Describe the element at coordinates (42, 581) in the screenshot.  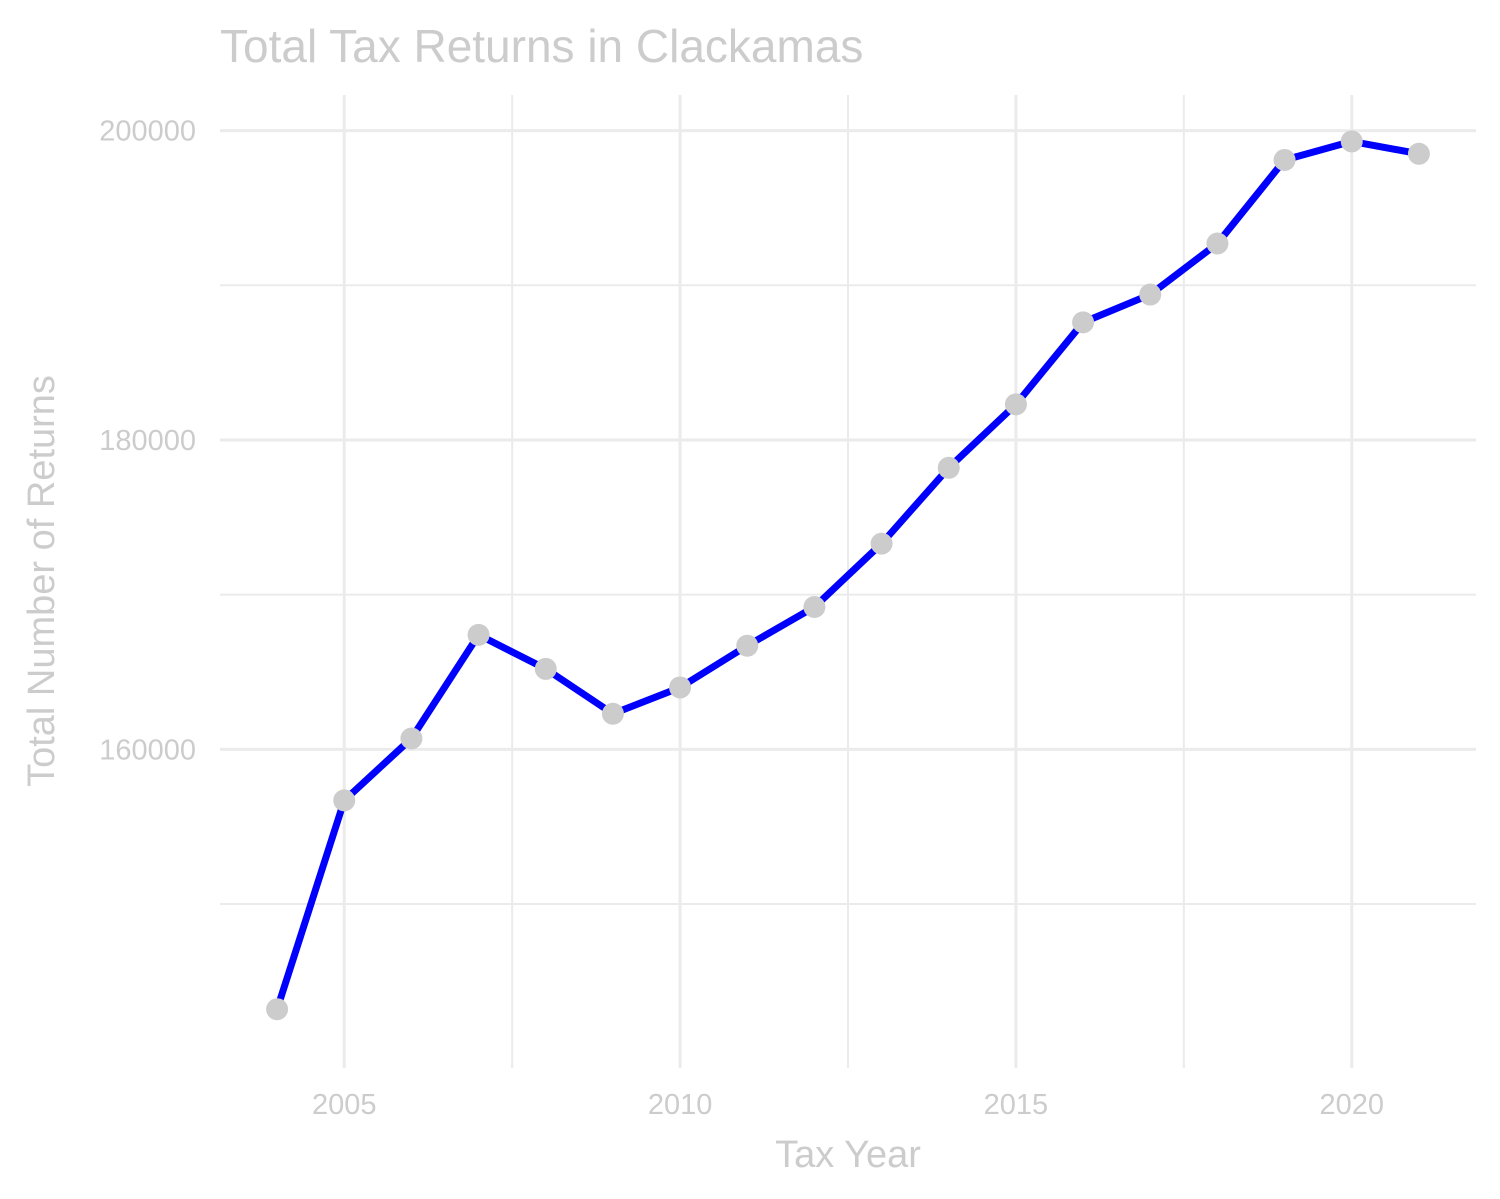
I see `y-axis-title: Total Number of Returns` at that location.